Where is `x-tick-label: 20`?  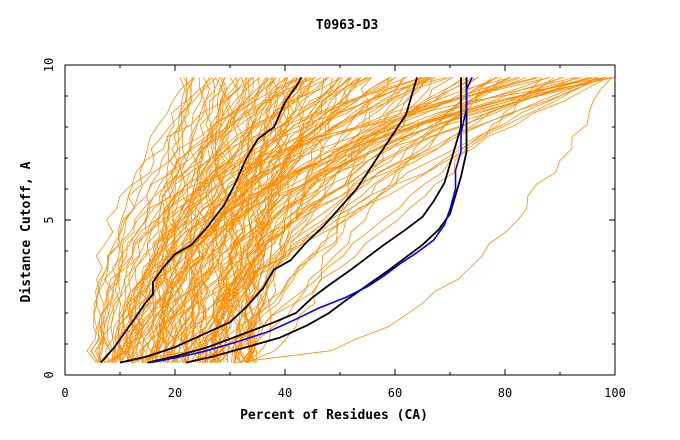
x-tick-label: 20 is located at coordinates (175, 393).